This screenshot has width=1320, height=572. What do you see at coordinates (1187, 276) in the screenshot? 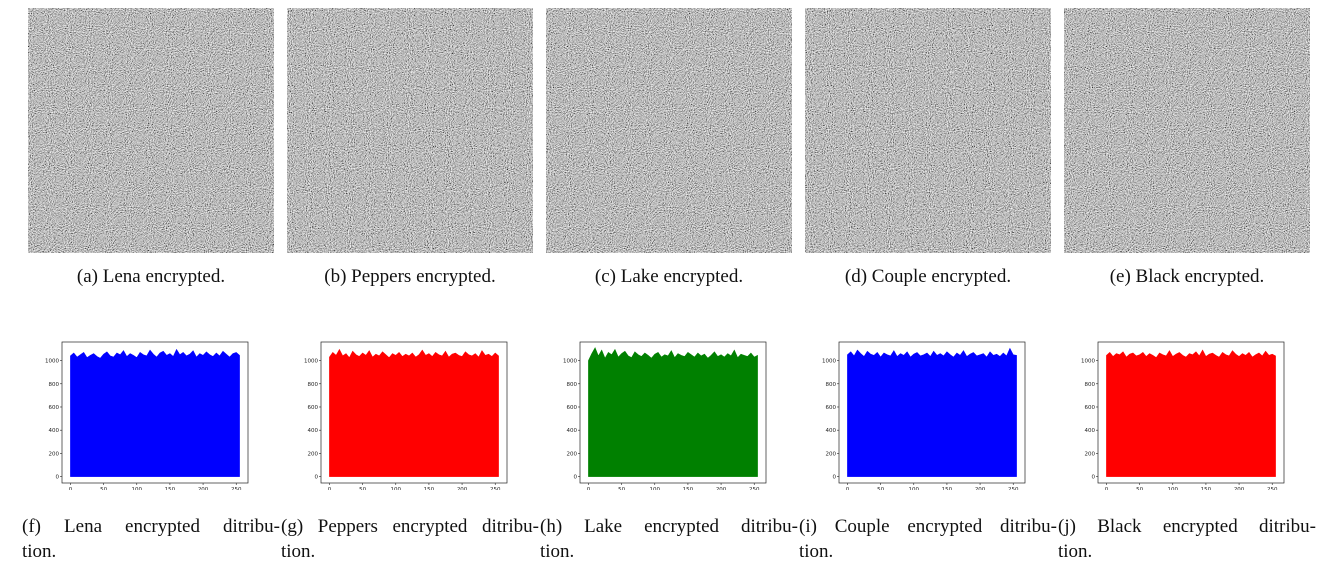
I see `caption: (e) Black encrypted.` at bounding box center [1187, 276].